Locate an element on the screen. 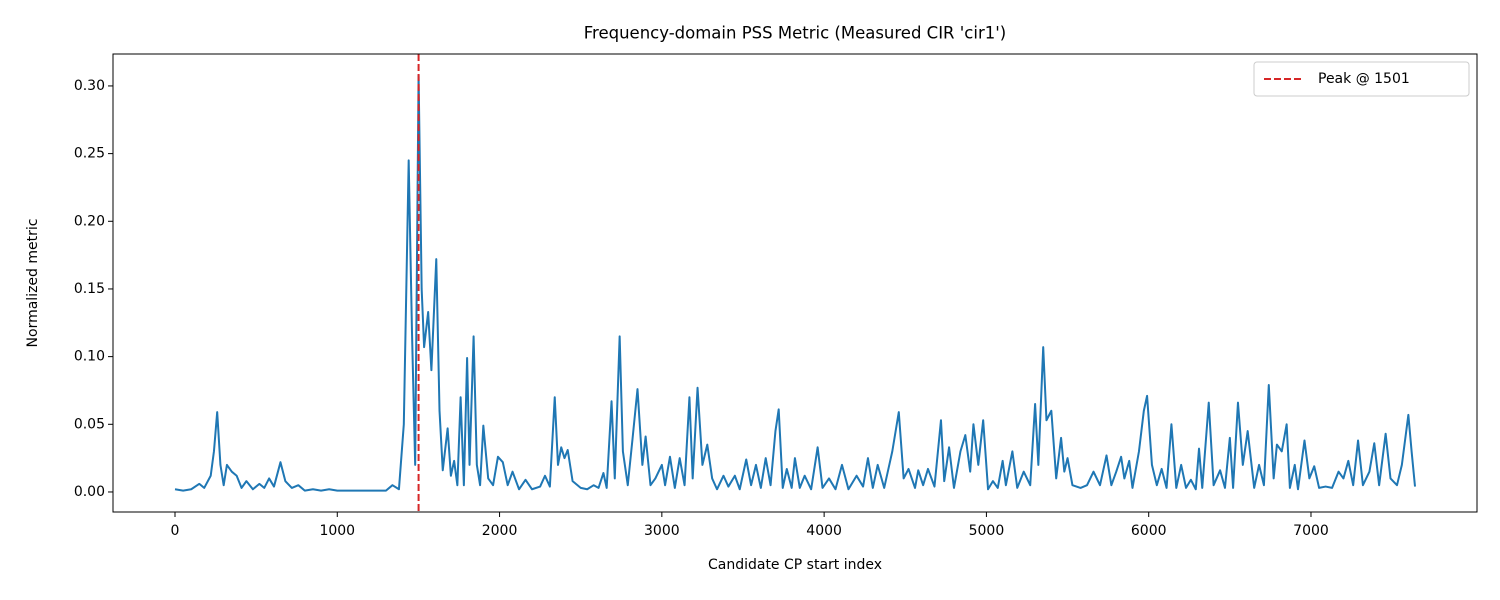 The width and height of the screenshot is (1500, 600). y-tick-label: 0.25 is located at coordinates (89, 154).